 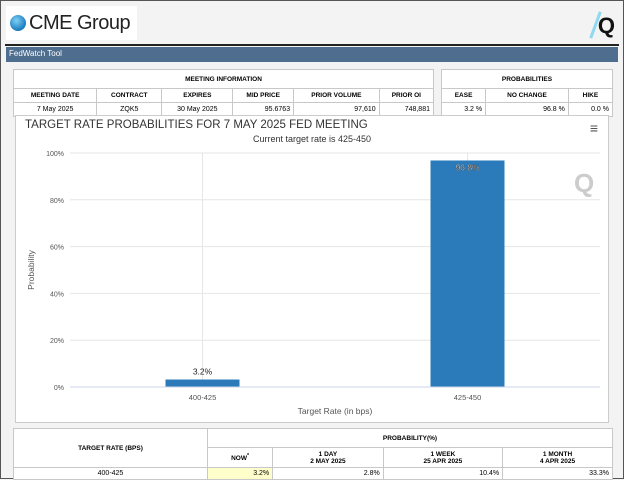 What do you see at coordinates (223, 79) in the screenshot?
I see `meeting-info-title: MEETING INFORMATION` at bounding box center [223, 79].